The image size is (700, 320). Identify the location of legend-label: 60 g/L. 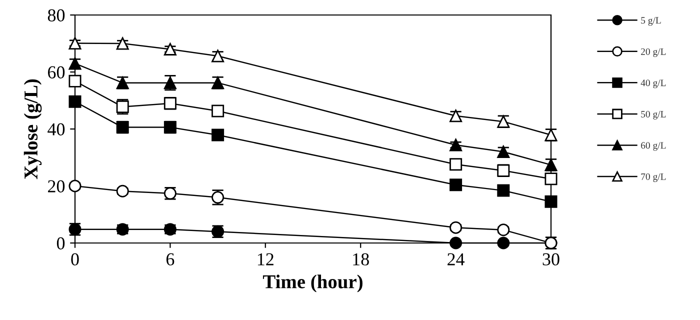
(653, 146).